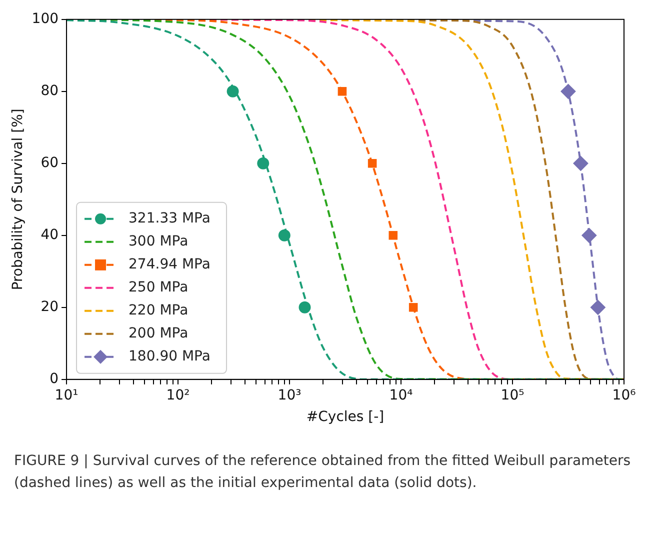  I want to click on legend-label: 220 MPa, so click(158, 310).